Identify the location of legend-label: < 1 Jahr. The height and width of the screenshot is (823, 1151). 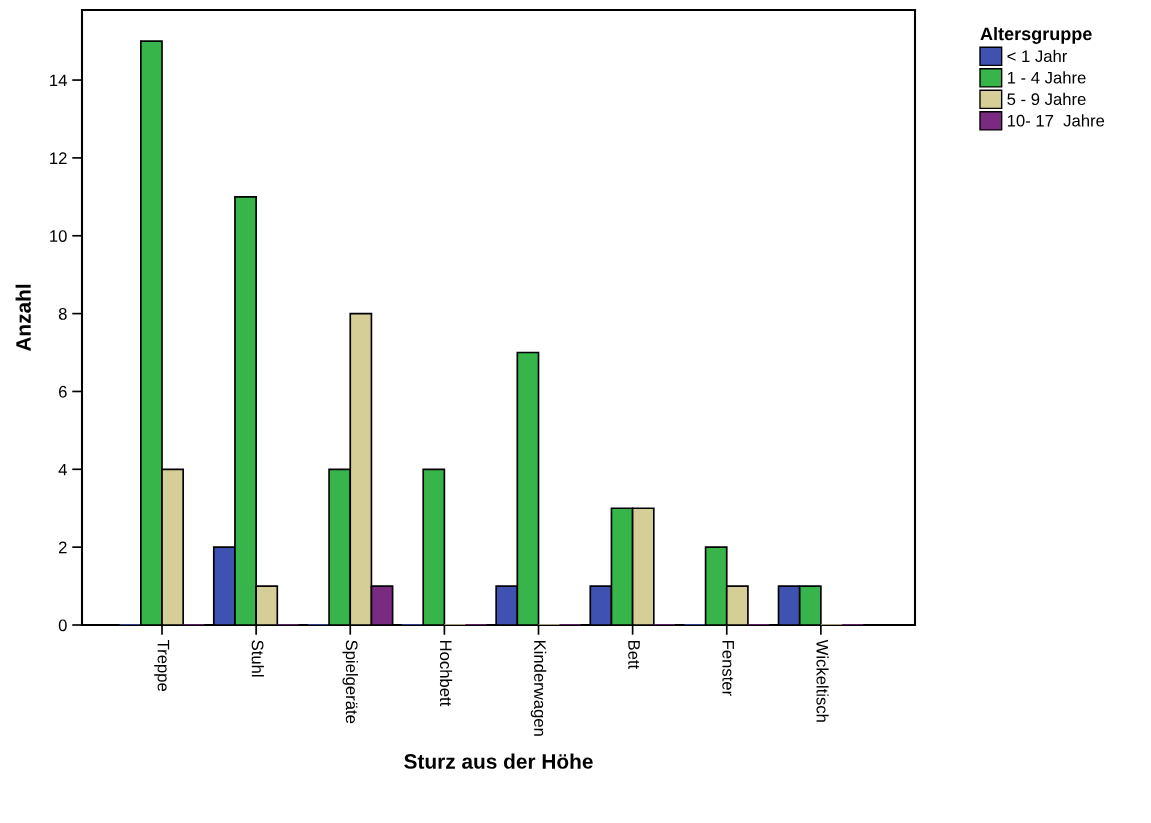
(1037, 56).